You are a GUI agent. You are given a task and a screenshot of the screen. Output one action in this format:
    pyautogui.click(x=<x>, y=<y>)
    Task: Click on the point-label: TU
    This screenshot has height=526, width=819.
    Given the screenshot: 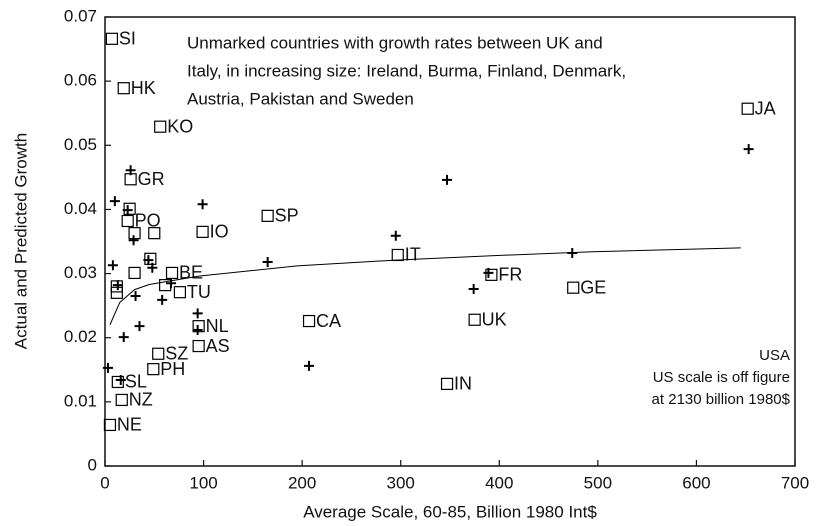 What is the action you would take?
    pyautogui.click(x=199, y=292)
    